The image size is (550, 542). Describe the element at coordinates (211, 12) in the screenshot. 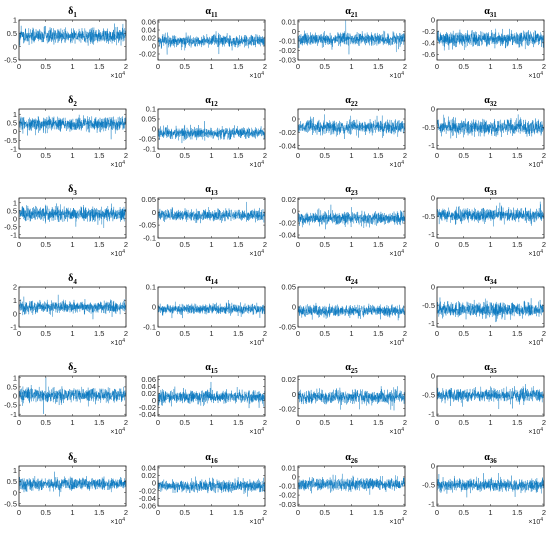

I see `panel-title: α11` at that location.